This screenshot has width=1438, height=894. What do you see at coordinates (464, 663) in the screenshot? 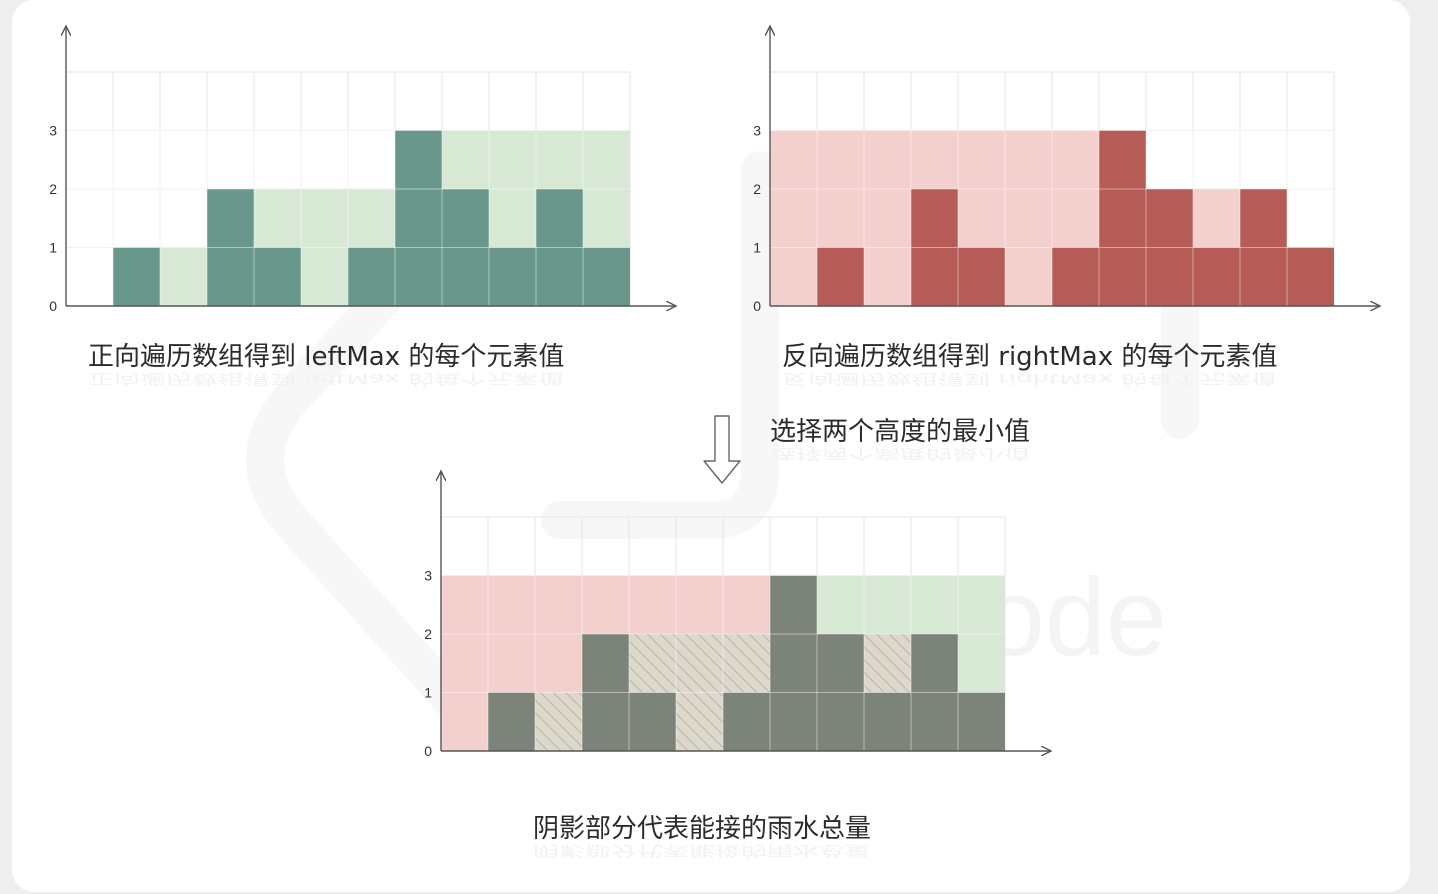
I see `right-max-cell` at bounding box center [464, 663].